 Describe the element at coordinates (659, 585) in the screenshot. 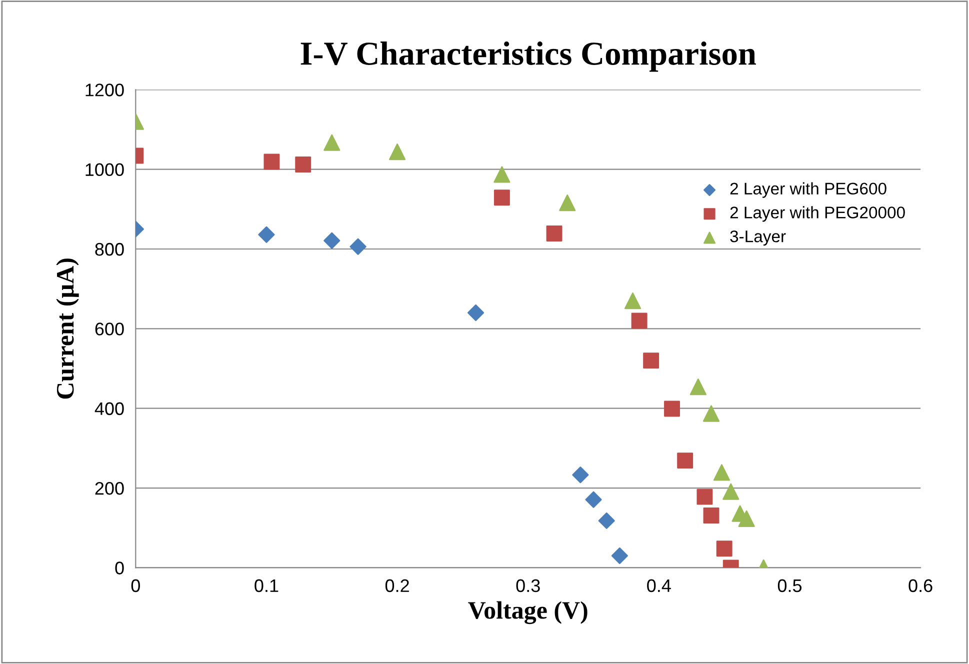

I see `x-tick-label: 0.4` at that location.